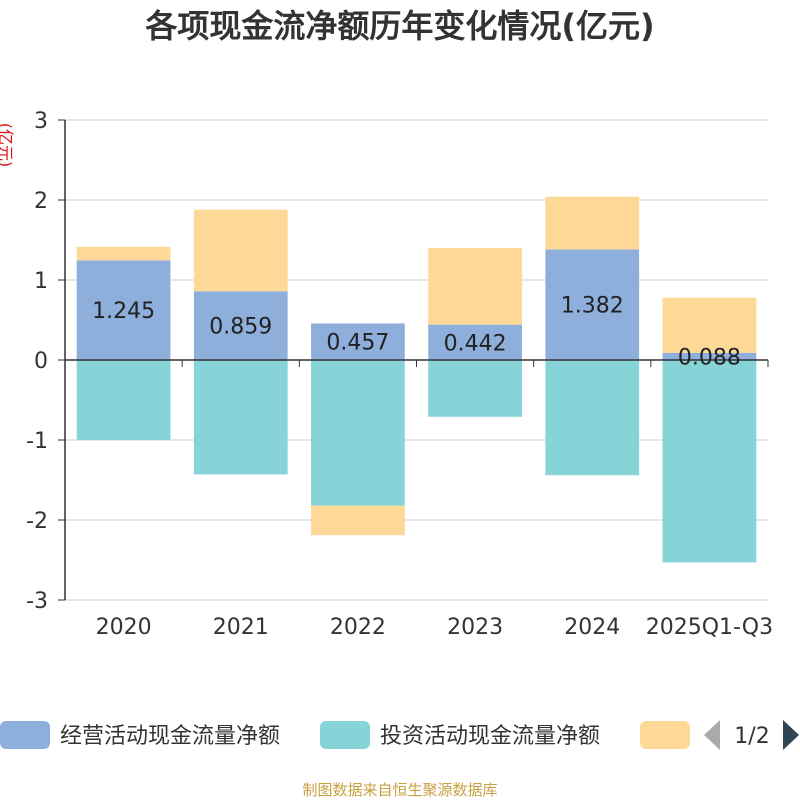  I want to click on x-tick-label: 2022, so click(358, 627).